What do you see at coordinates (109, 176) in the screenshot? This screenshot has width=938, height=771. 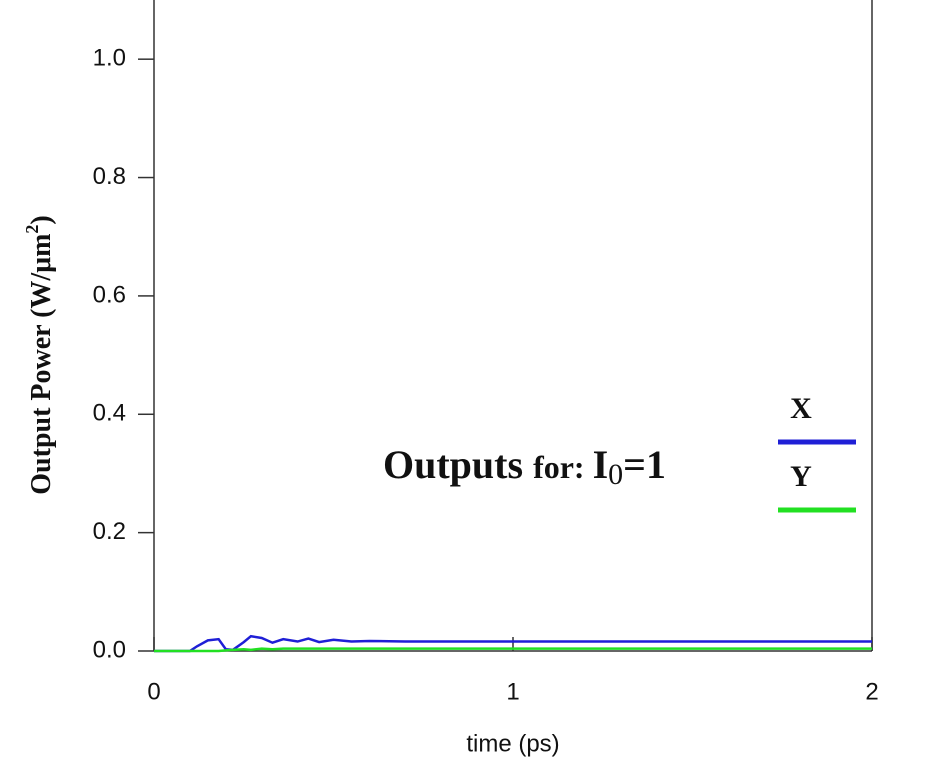 I see `y-tick-label: 0.8` at bounding box center [109, 176].